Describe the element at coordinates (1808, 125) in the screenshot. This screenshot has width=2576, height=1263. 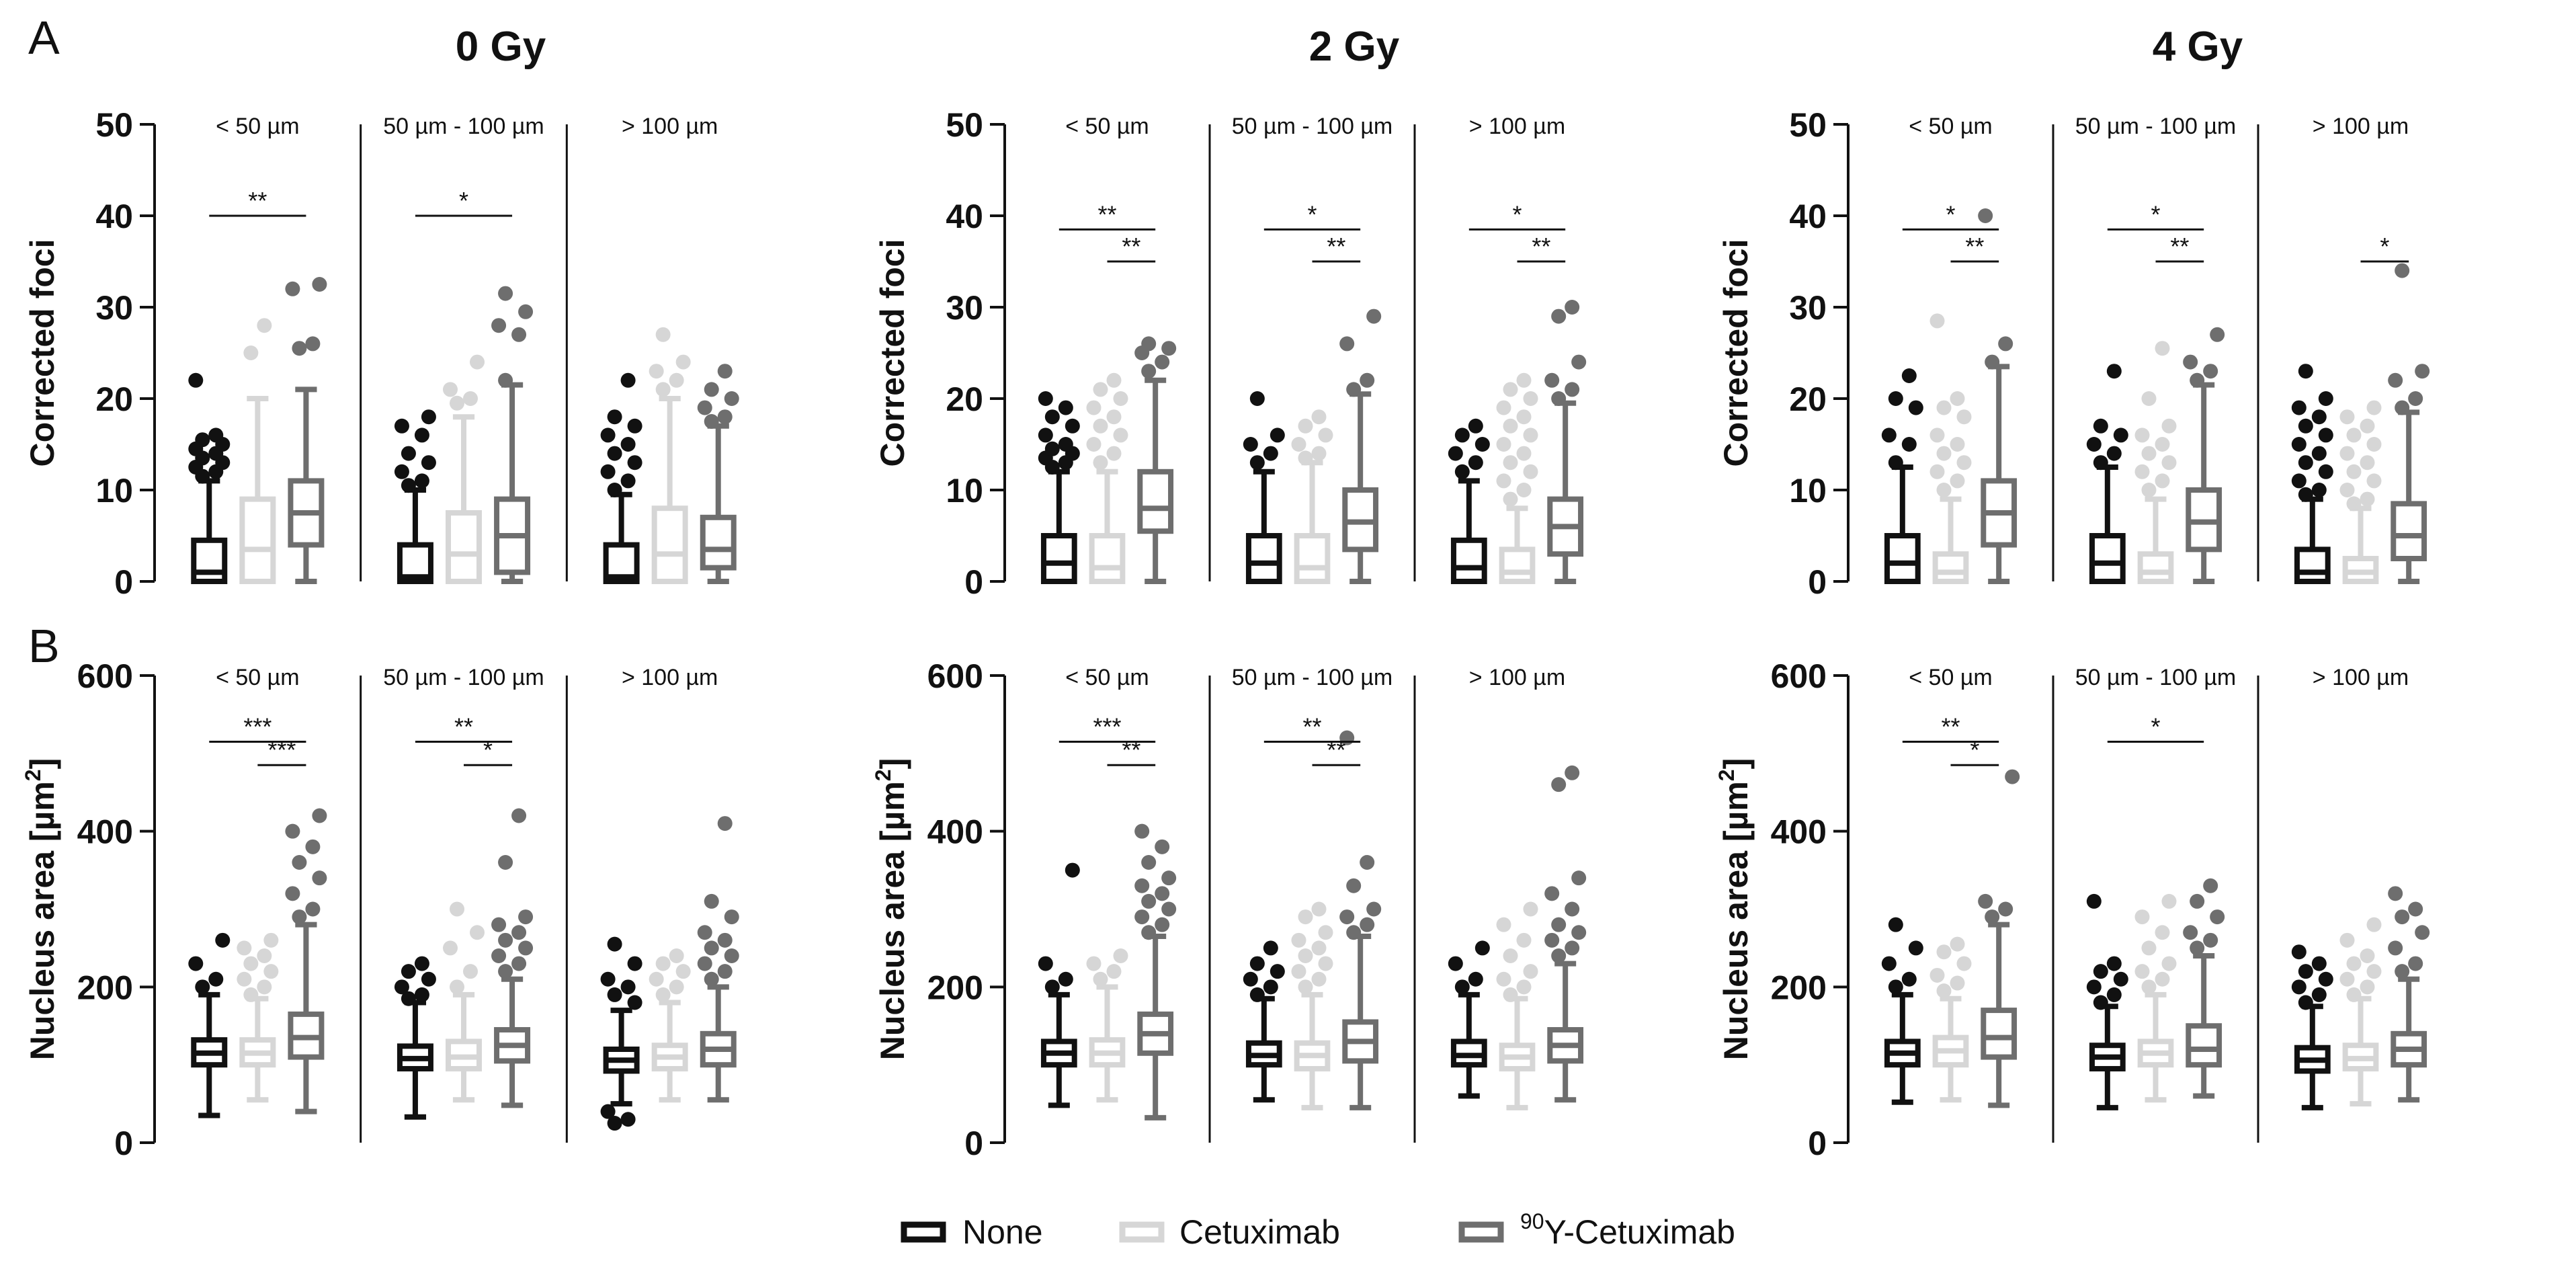
I see `y-tick-label: 50` at that location.